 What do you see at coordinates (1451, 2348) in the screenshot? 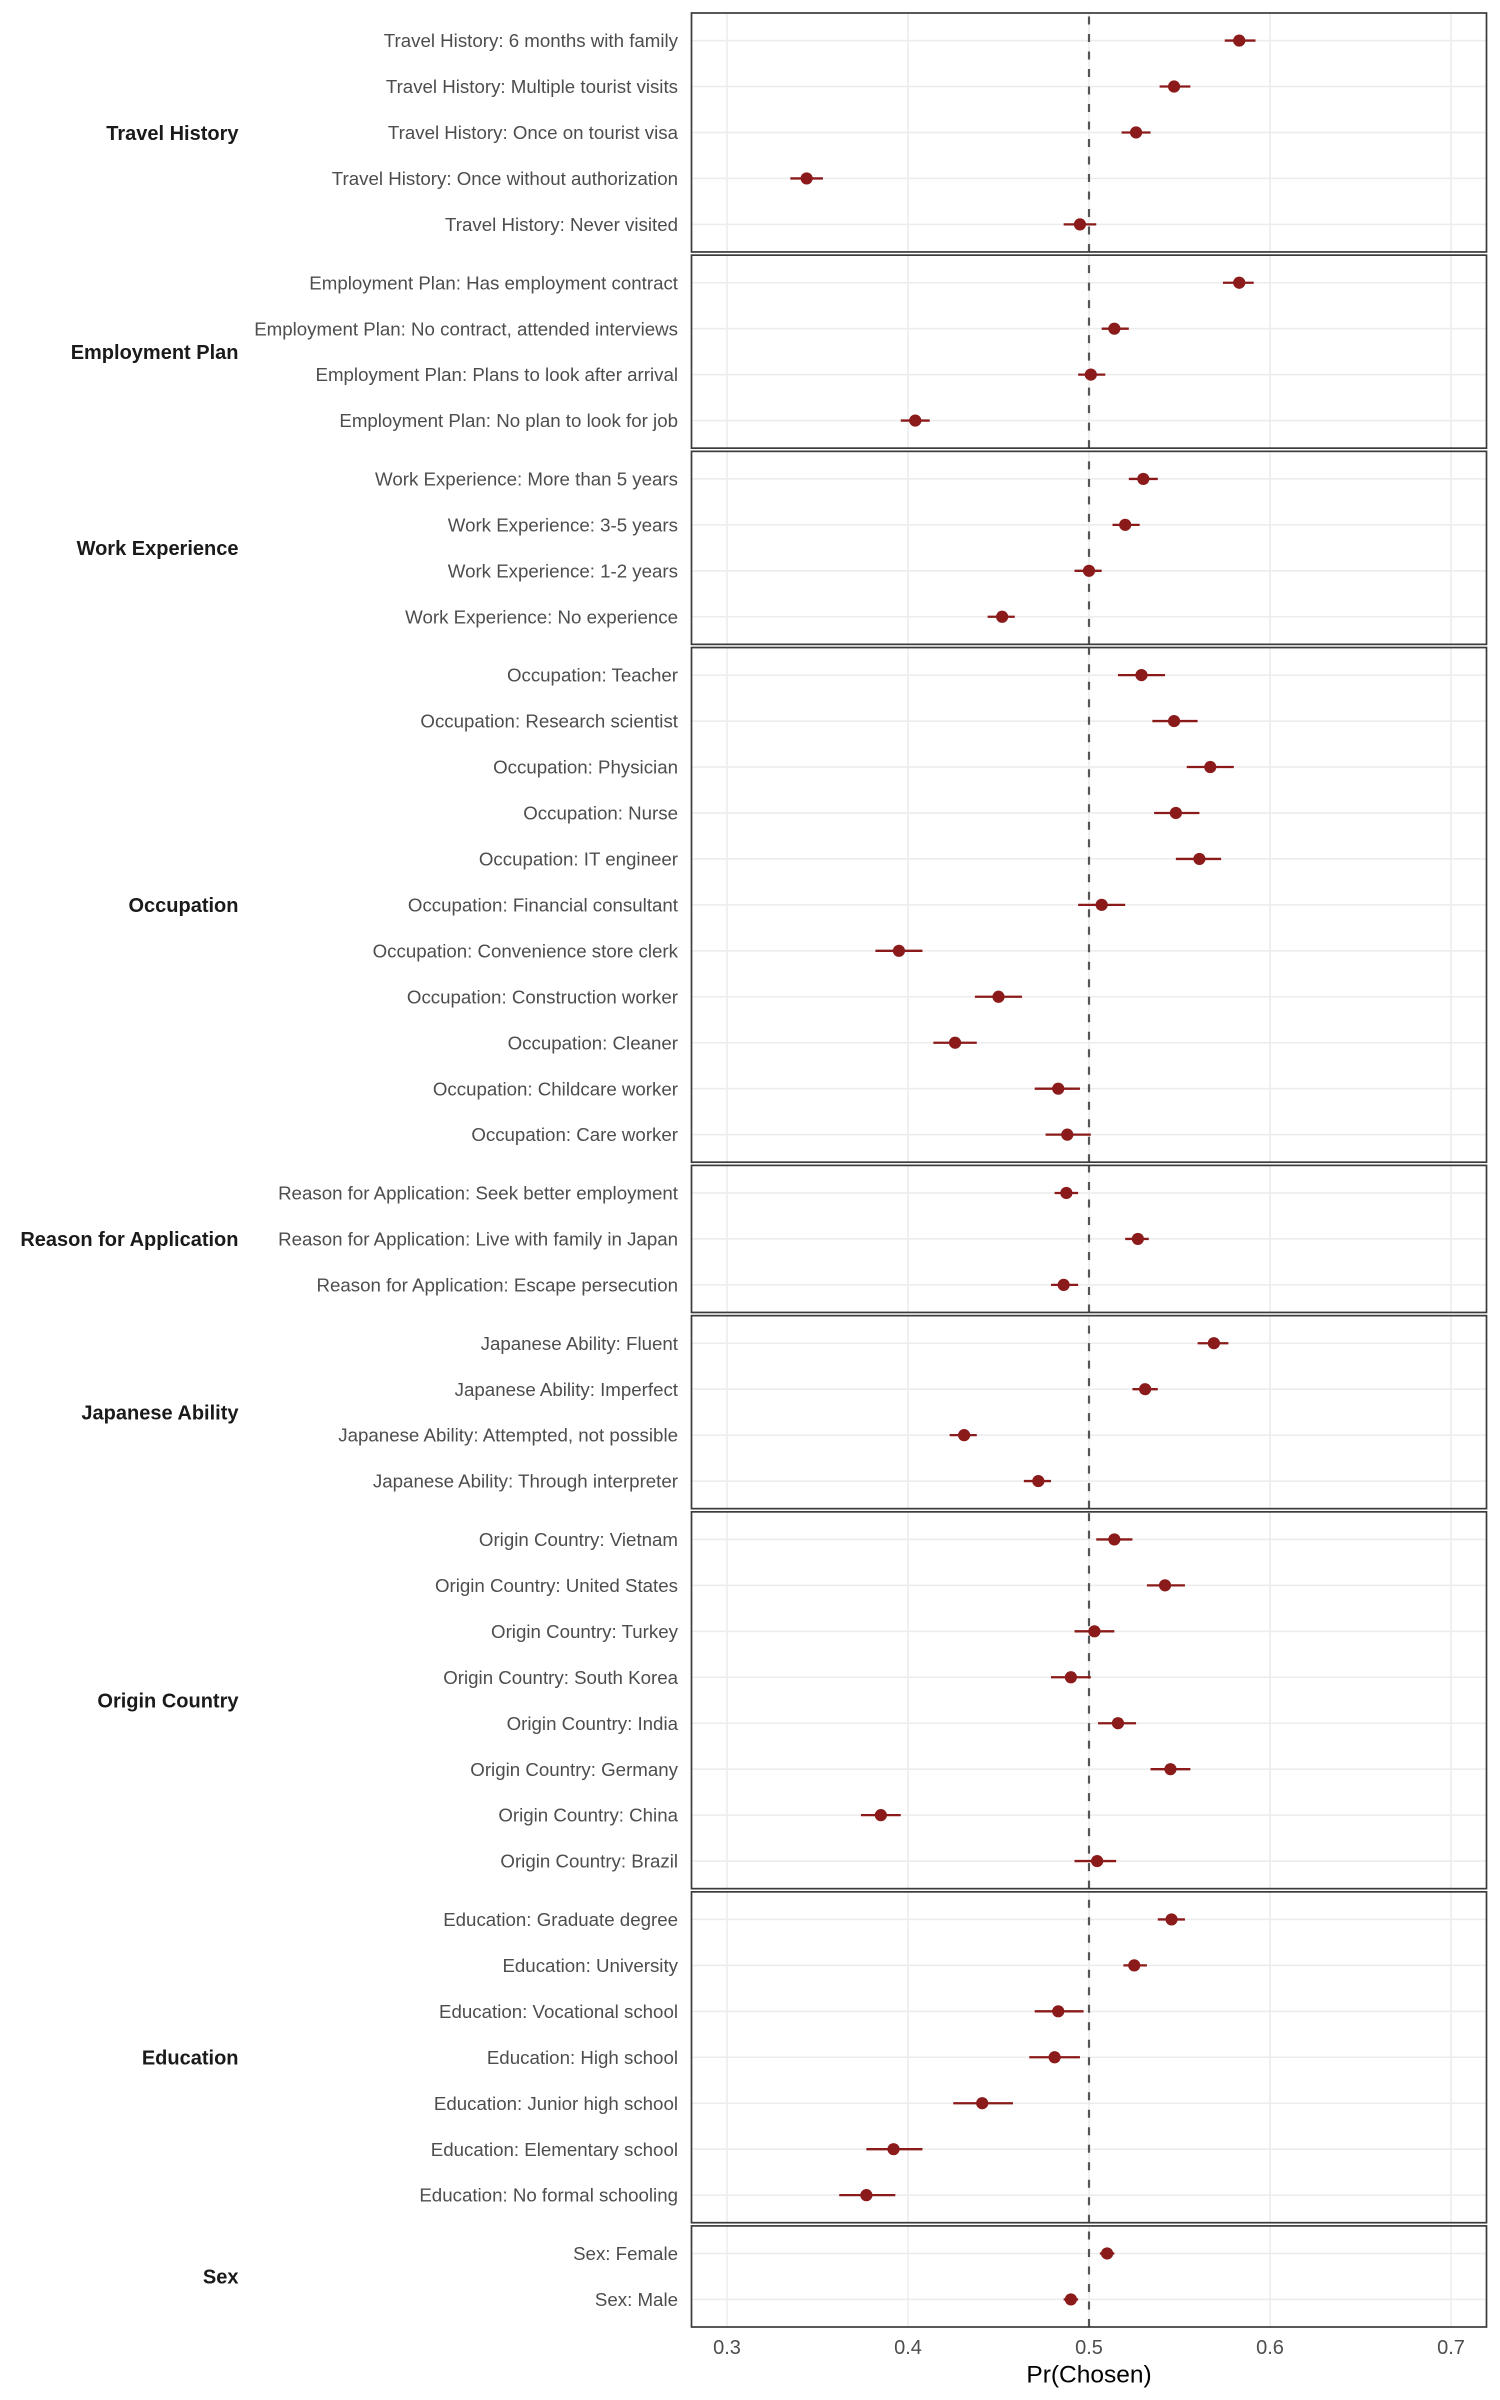
I see `svg-text: 0.7` at bounding box center [1451, 2348].